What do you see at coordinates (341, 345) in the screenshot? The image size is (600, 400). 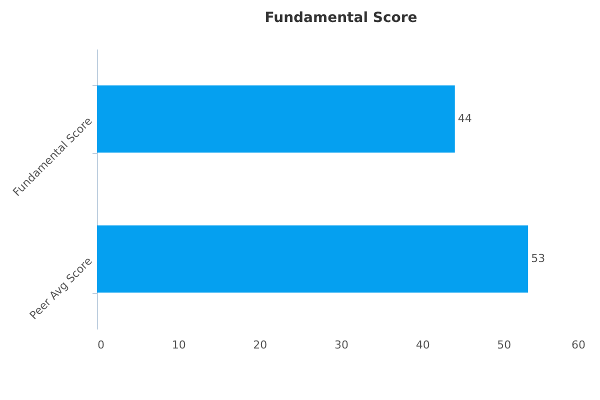 I see `x-tick-label: 30` at bounding box center [341, 345].